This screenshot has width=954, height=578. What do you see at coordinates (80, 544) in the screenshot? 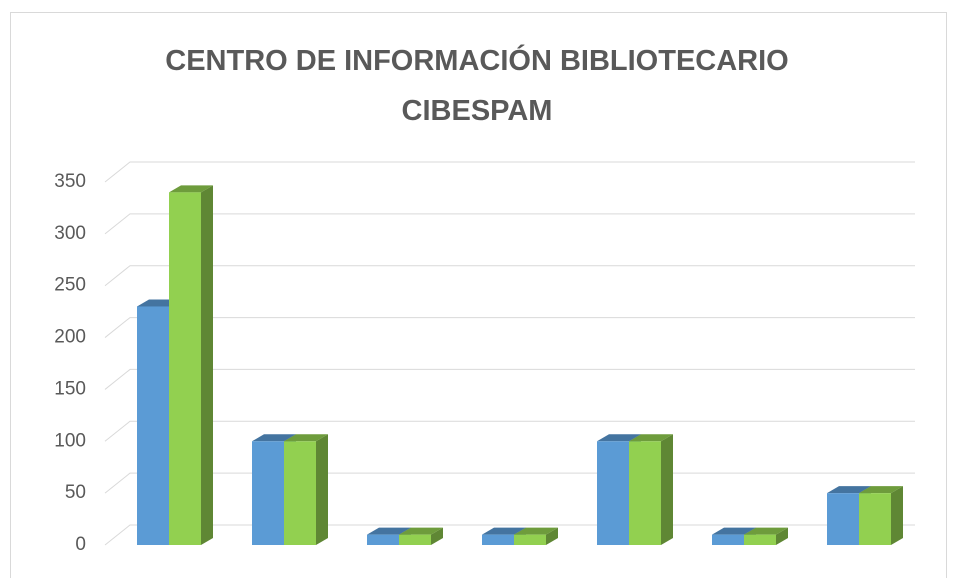
I see `y-tick-label: 0` at bounding box center [80, 544].